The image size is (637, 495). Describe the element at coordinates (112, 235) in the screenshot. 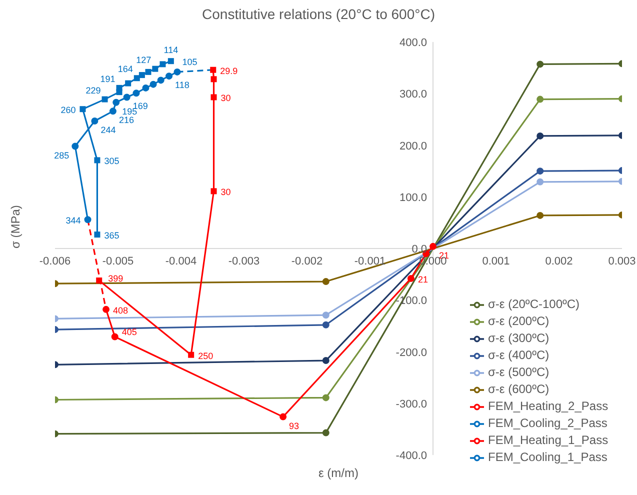

I see `annotation: 365` at that location.